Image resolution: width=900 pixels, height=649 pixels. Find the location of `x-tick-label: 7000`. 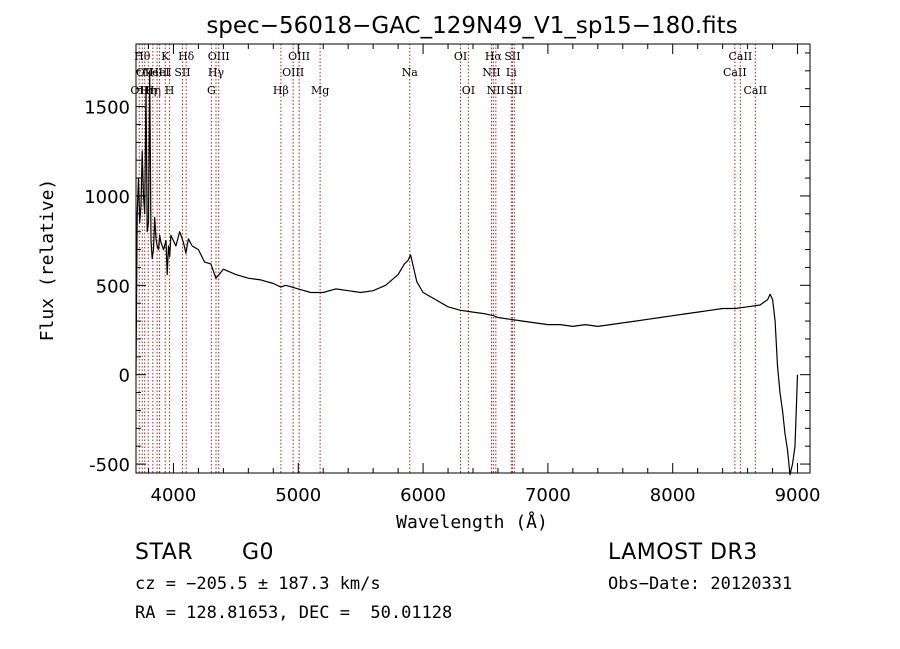

x-tick-label: 7000 is located at coordinates (548, 495).